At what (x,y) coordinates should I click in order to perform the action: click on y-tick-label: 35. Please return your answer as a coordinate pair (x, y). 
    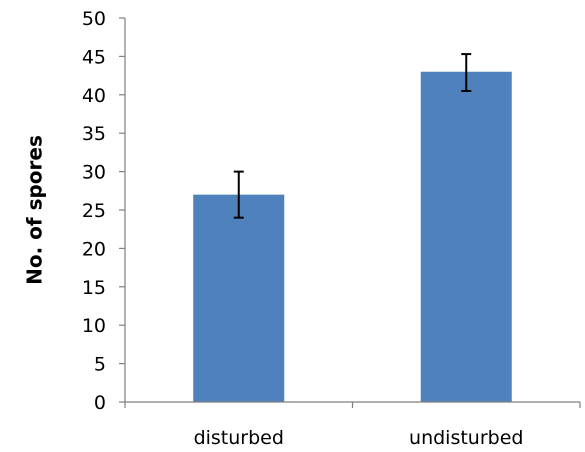
    Looking at the image, I should click on (94, 134).